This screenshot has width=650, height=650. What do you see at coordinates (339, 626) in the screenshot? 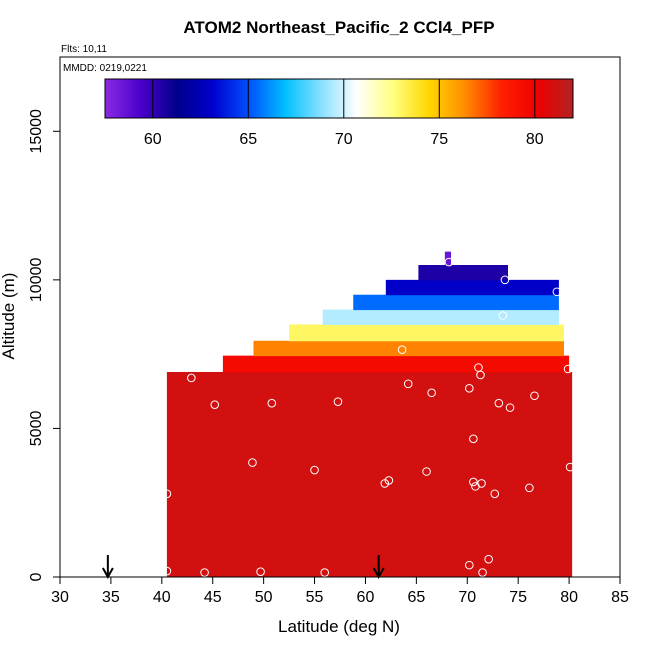
I see `x-axis-label: Latitude (deg N)` at bounding box center [339, 626].